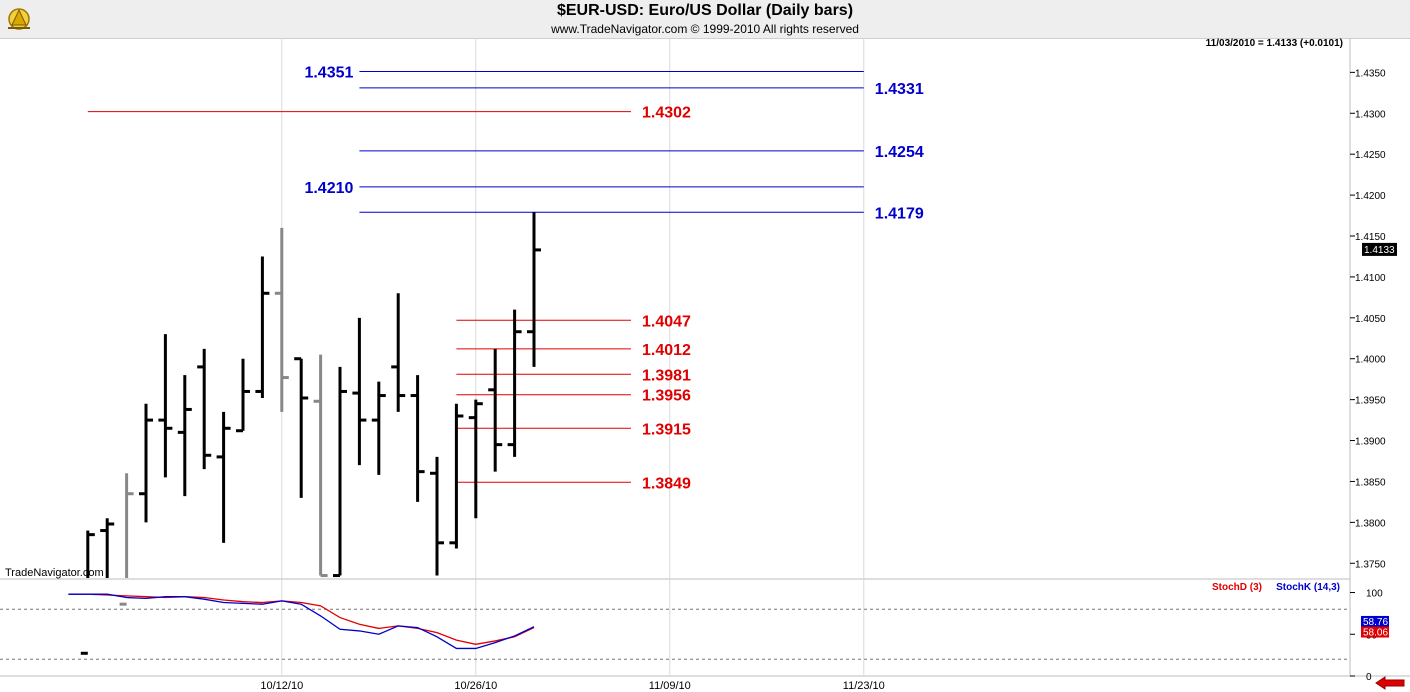  I want to click on date-tick-label: 11/23/10, so click(864, 686).